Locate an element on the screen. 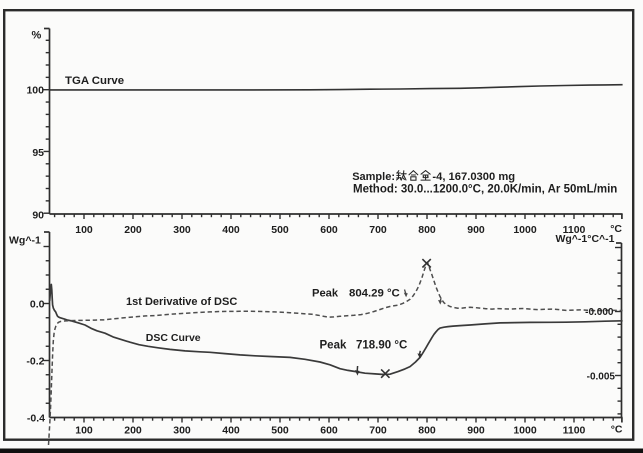 This screenshot has height=453, width=643. svg-text: 1st Derivative of DSC is located at coordinates (181, 302).